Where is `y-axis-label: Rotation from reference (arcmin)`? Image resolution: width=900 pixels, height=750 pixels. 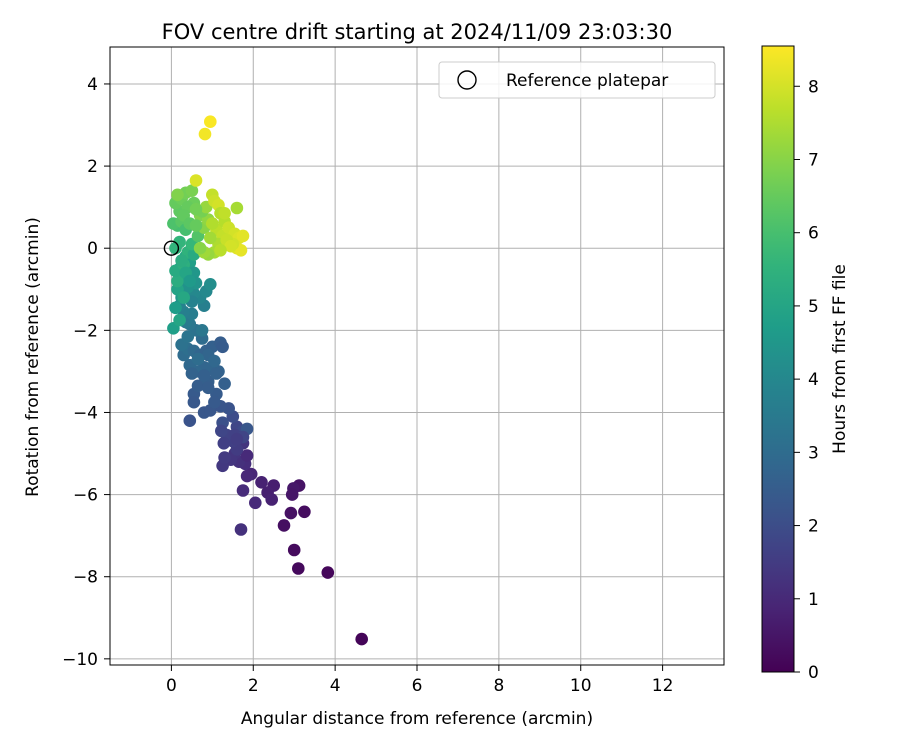
y-axis-label: Rotation from reference (arcmin) is located at coordinates (33, 357).